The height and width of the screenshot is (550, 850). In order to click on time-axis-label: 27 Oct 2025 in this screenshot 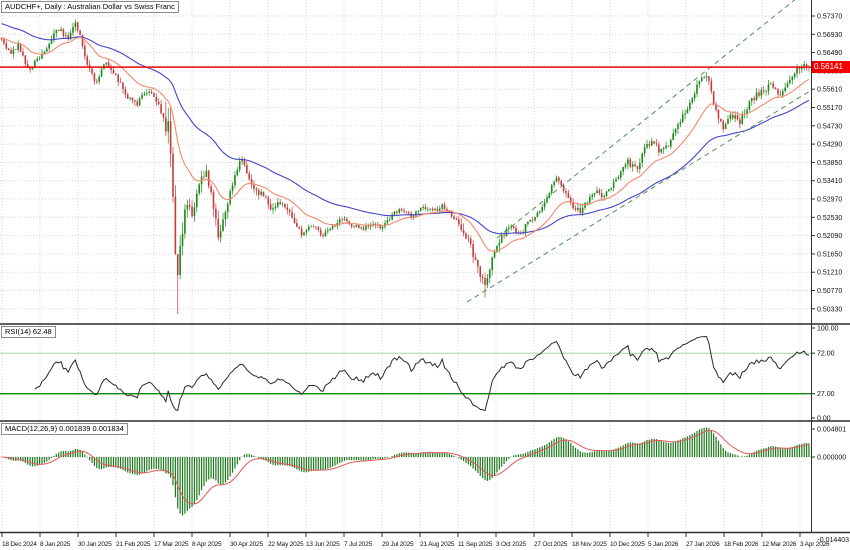, I will do `click(551, 544)`.